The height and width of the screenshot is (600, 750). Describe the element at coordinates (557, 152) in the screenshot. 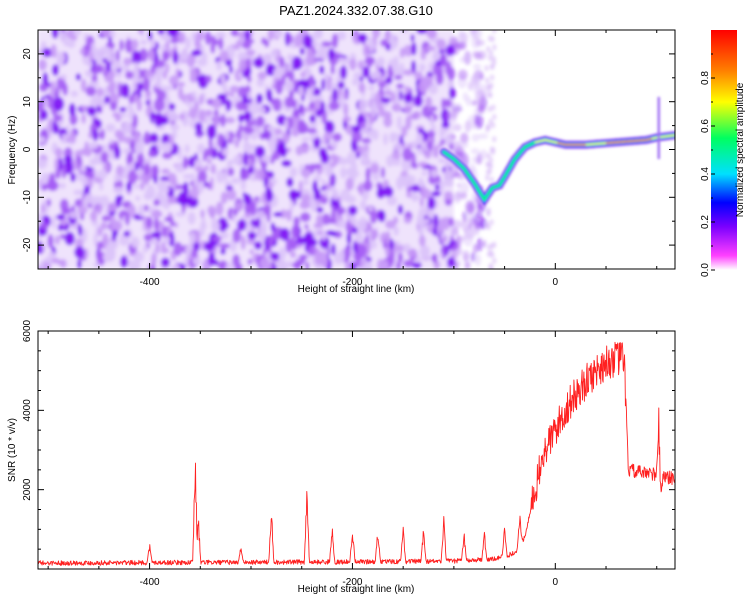

I see `spectrogram-signal-ridge` at that location.